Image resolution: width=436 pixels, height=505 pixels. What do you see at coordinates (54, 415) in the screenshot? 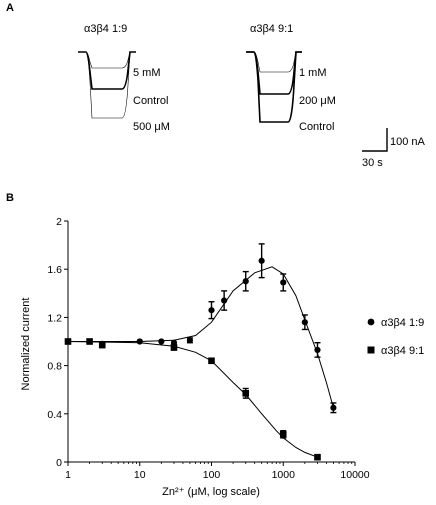
I see `y-tick-label: 0.4` at bounding box center [54, 415].